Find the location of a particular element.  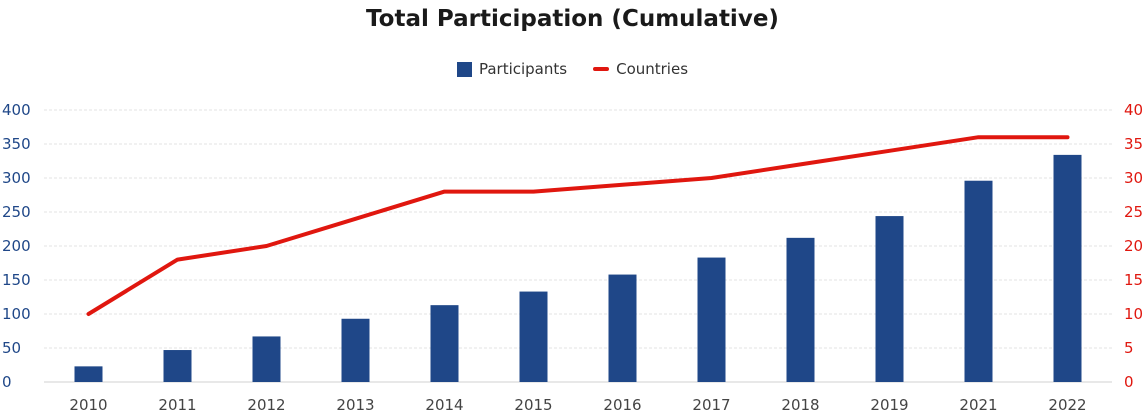

y-right-tick-label: 10 is located at coordinates (1133, 314).